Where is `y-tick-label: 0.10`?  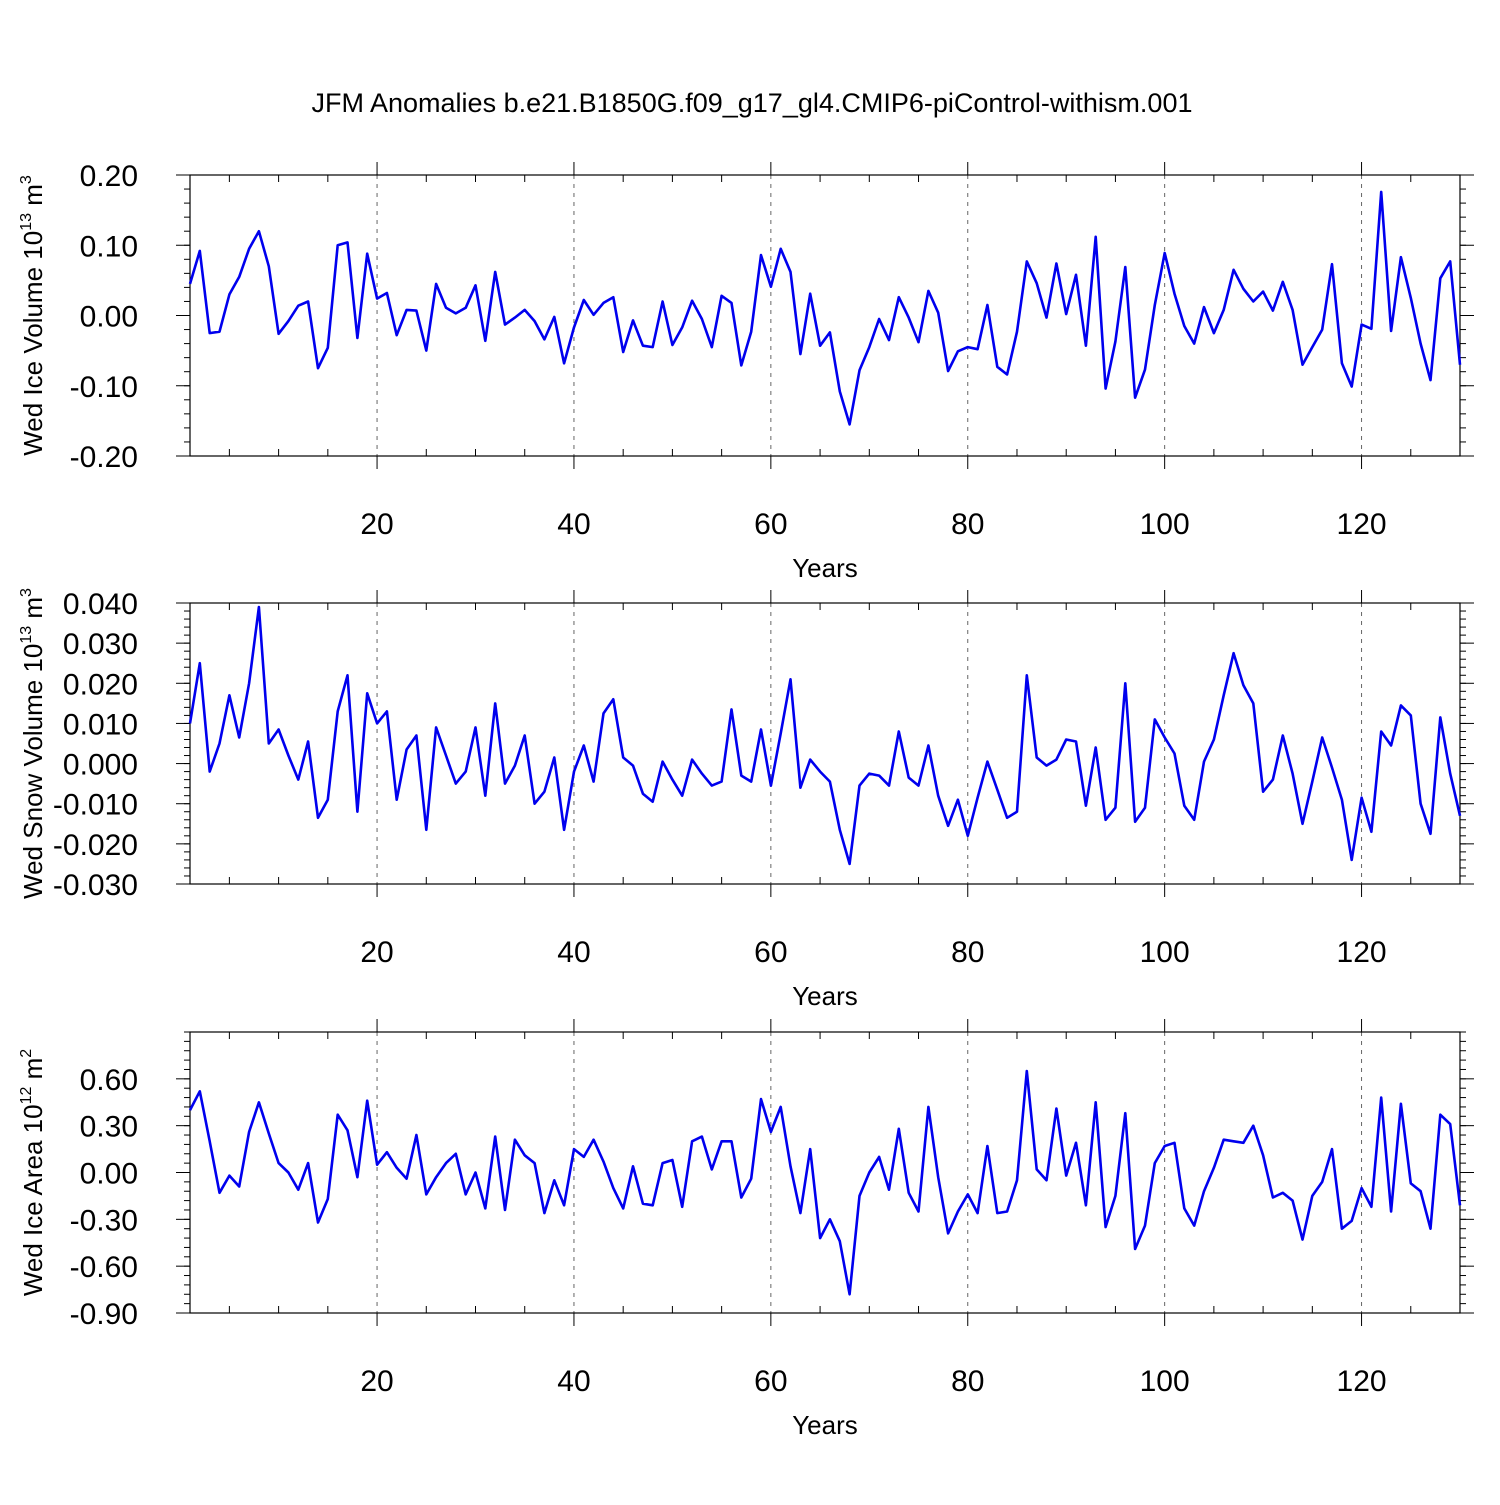 y-tick-label: 0.10 is located at coordinates (109, 246).